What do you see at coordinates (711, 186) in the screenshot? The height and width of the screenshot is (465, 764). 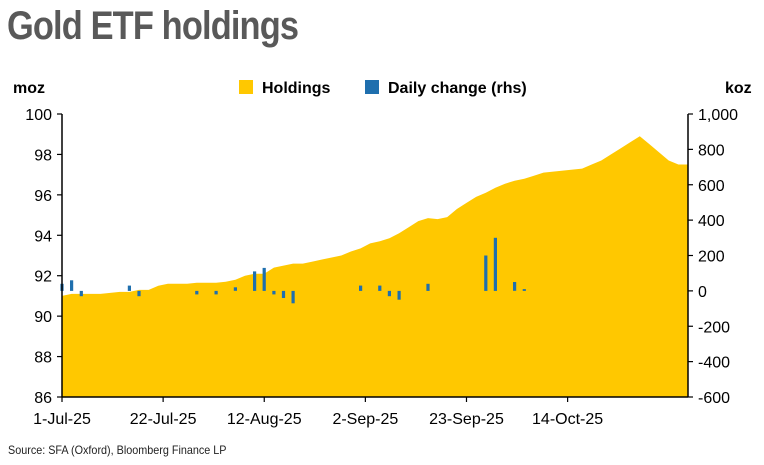 I see `right-tick-label: 600` at bounding box center [711, 186].